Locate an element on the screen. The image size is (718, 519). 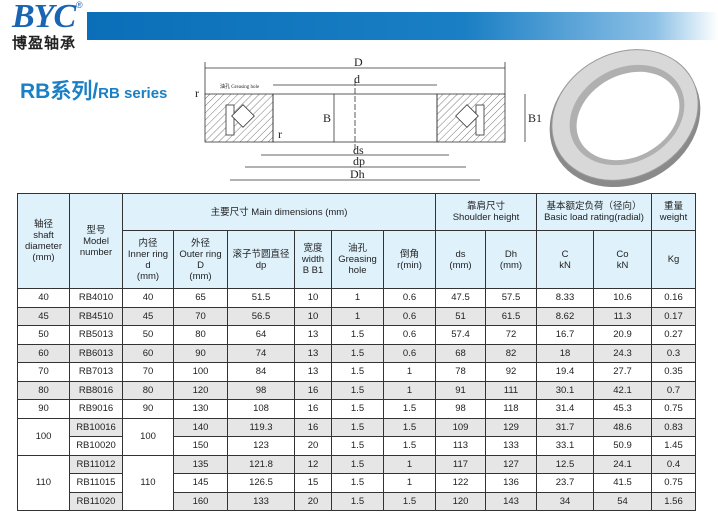
logo-mark: BYC is located at coordinates (44, 17).